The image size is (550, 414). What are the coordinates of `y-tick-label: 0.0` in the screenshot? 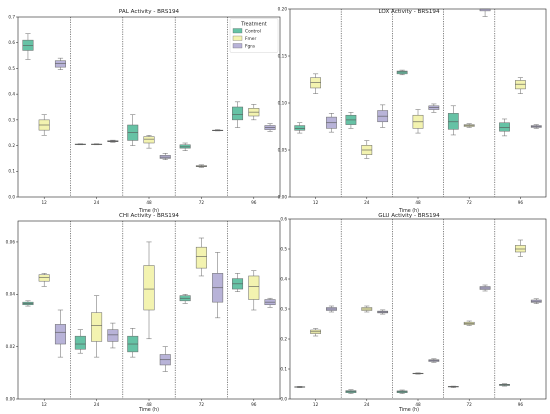 It's located at (283, 398).